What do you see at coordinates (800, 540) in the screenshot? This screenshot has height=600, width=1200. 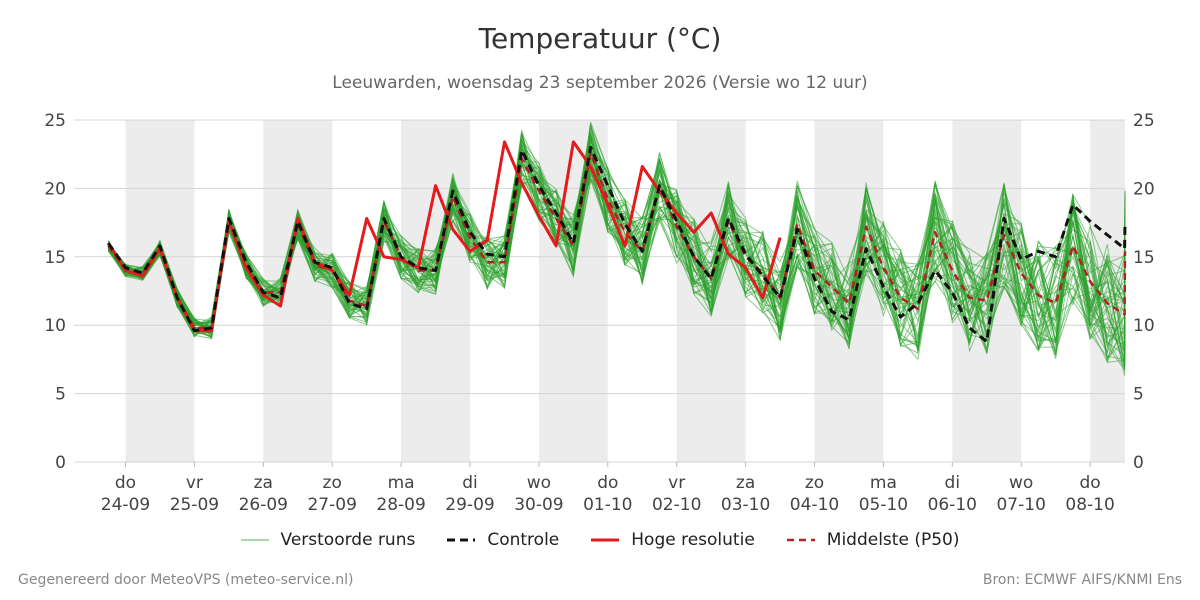 I see `legend-swatch-median` at bounding box center [800, 540].